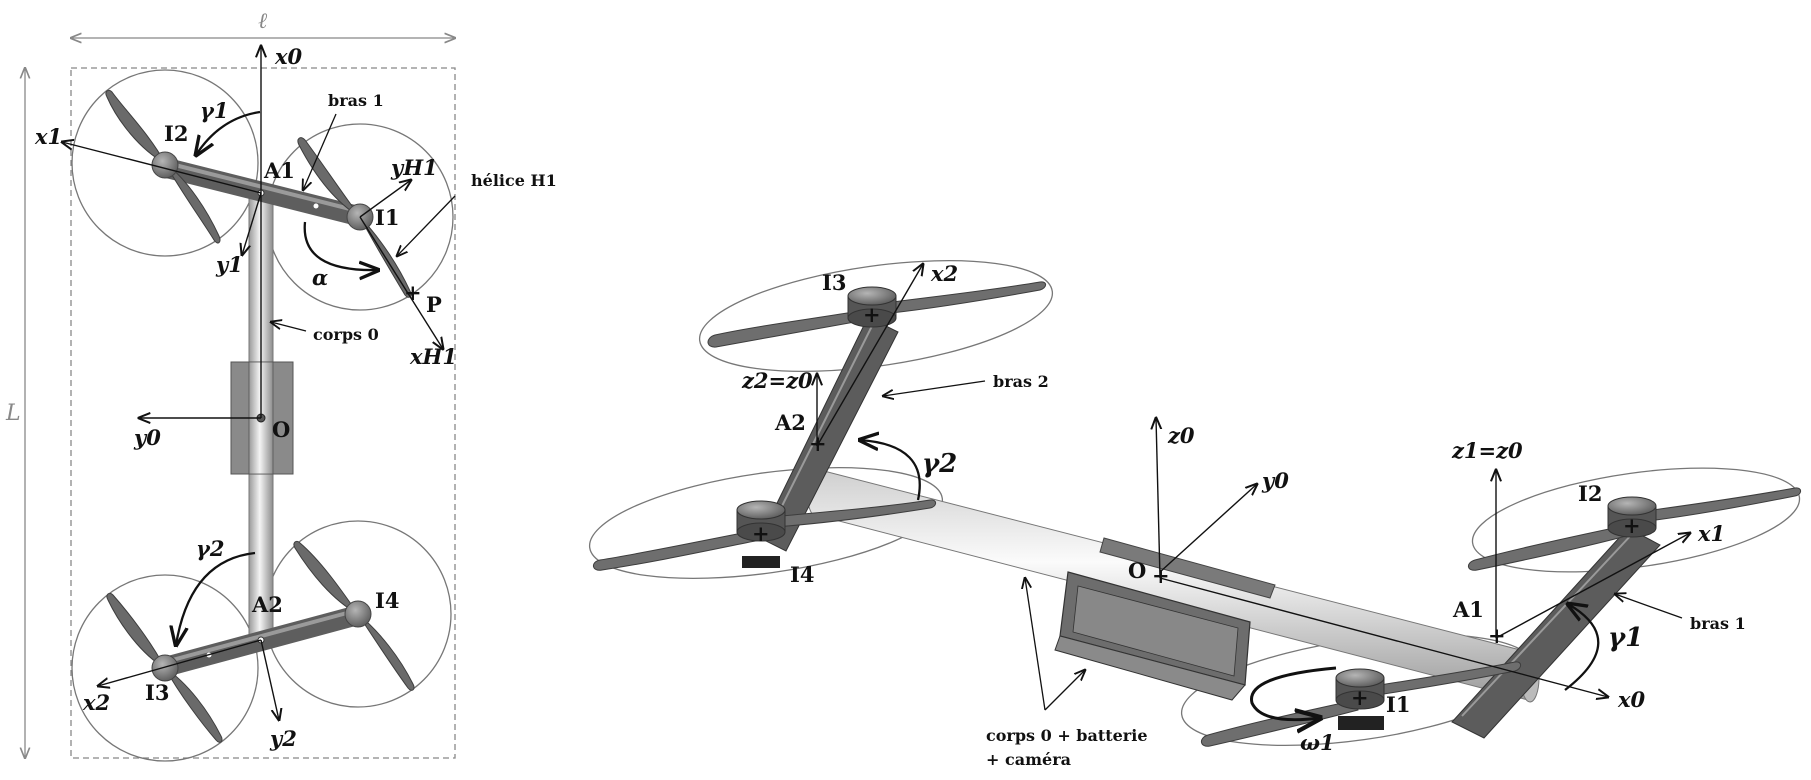  What do you see at coordinates (279, 170) in the screenshot?
I see `label-A1: A1` at bounding box center [279, 170].